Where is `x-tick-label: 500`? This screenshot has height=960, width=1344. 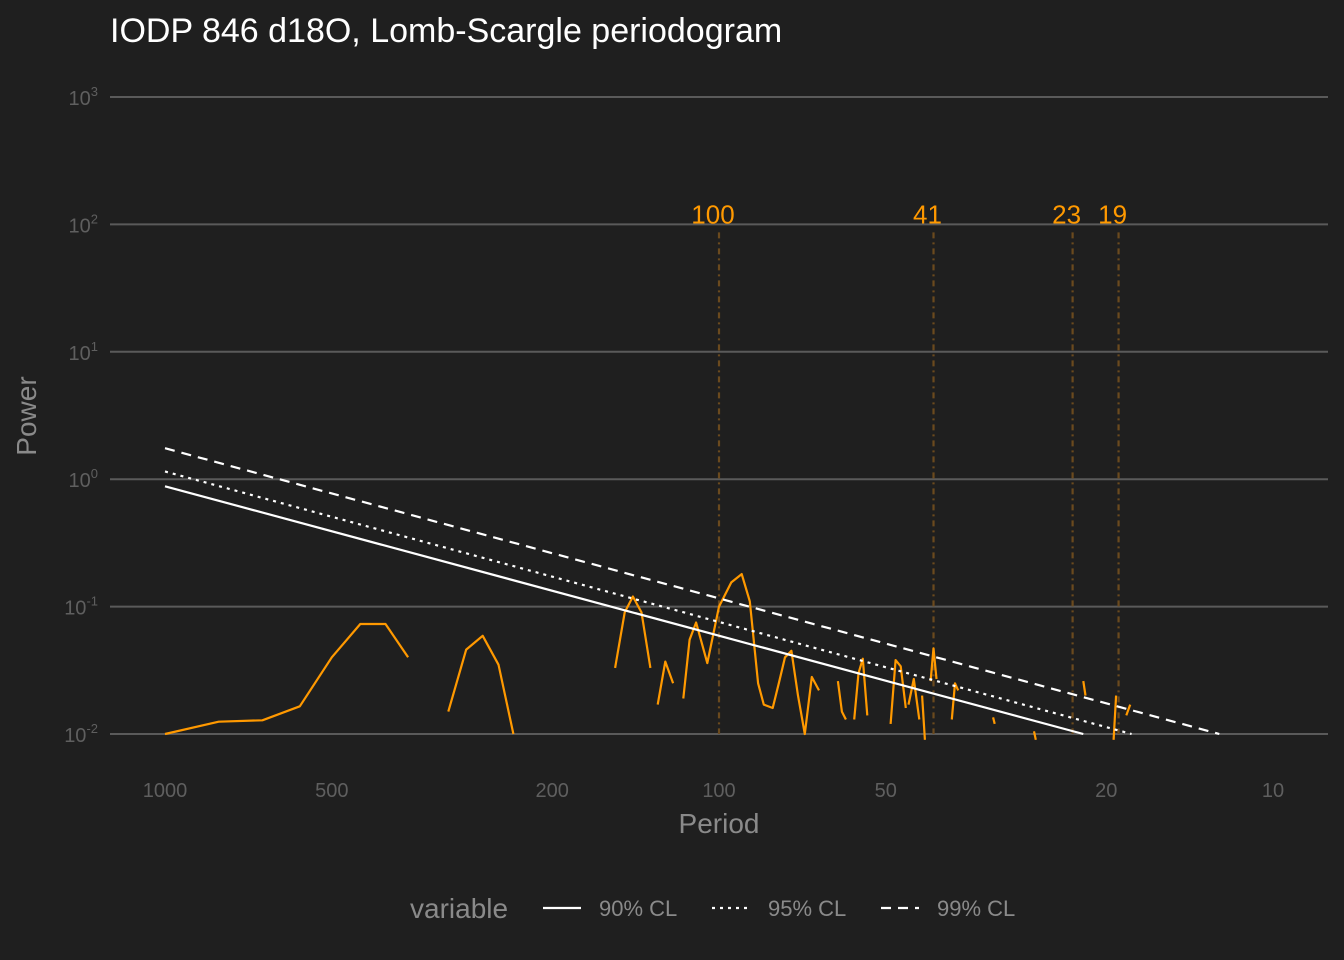 x-tick-label: 500 is located at coordinates (331, 791).